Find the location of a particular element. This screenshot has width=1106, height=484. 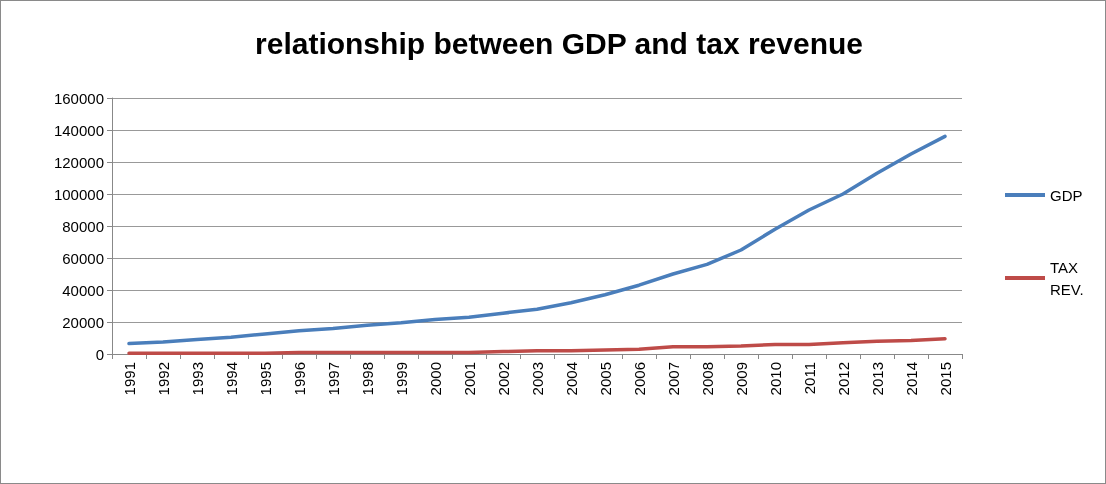

x-tick-label: 2015 is located at coordinates (945, 379).